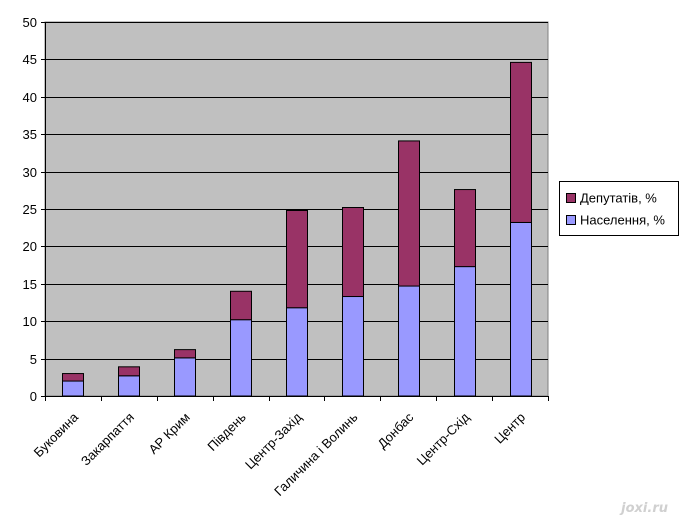  Describe the element at coordinates (618, 198) in the screenshot. I see `legend-label: Депутатів, %` at that location.